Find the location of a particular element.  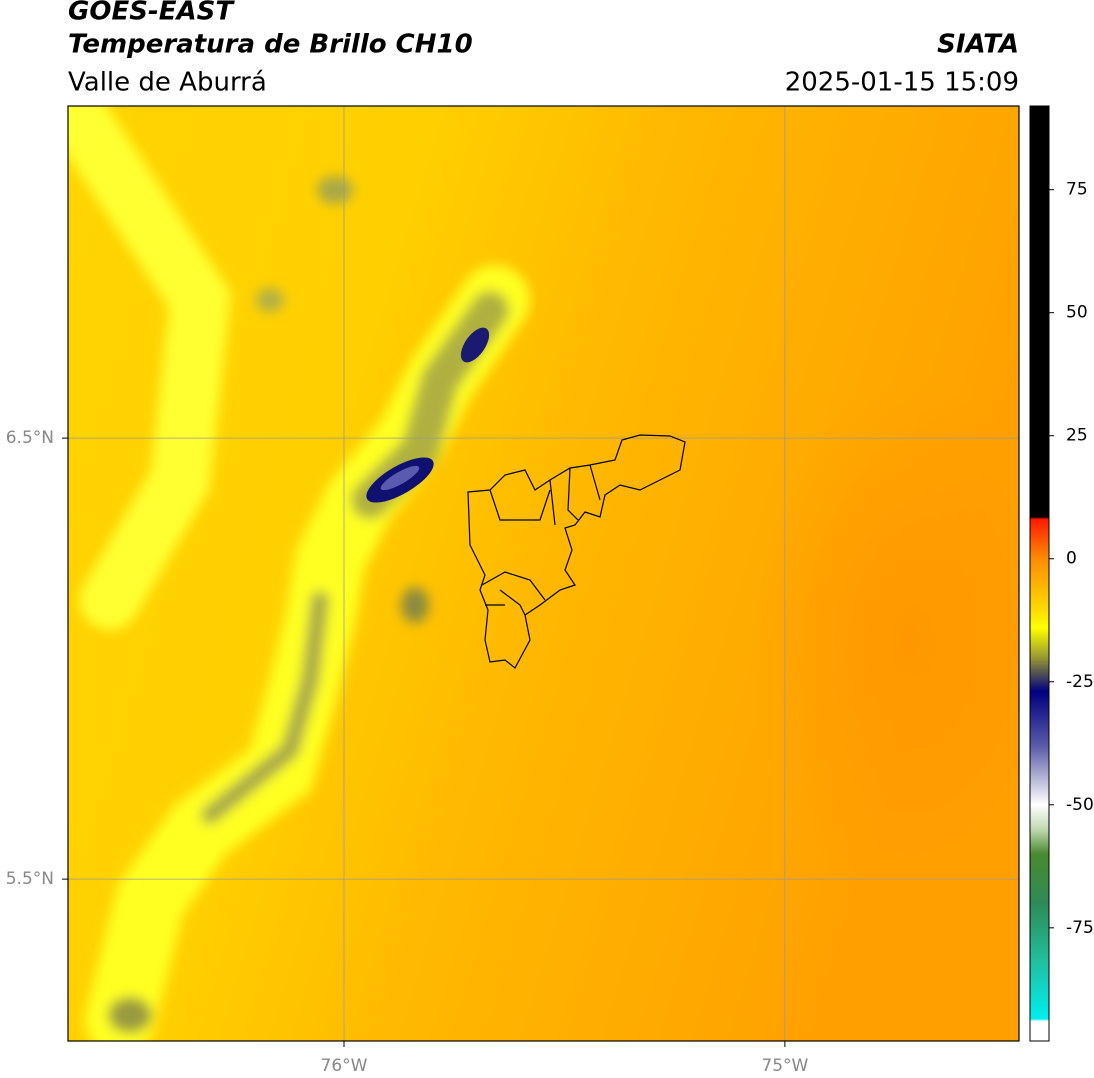

source: SIATA is located at coordinates (978, 45).